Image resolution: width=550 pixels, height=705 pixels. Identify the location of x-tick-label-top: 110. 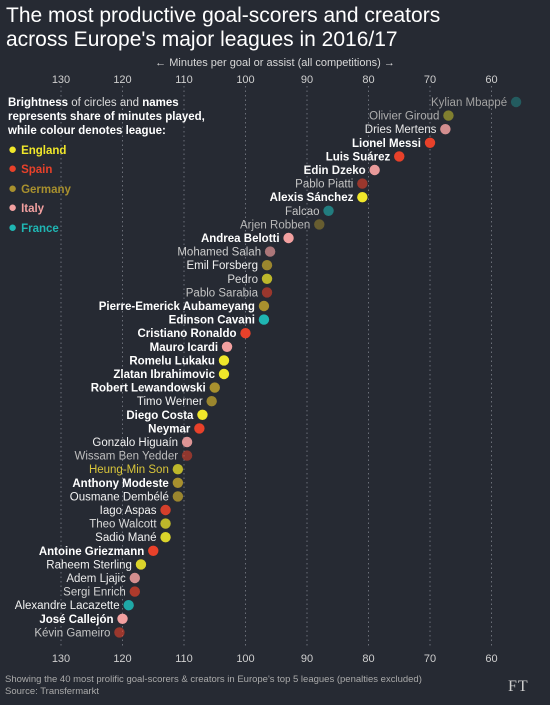
(184, 80).